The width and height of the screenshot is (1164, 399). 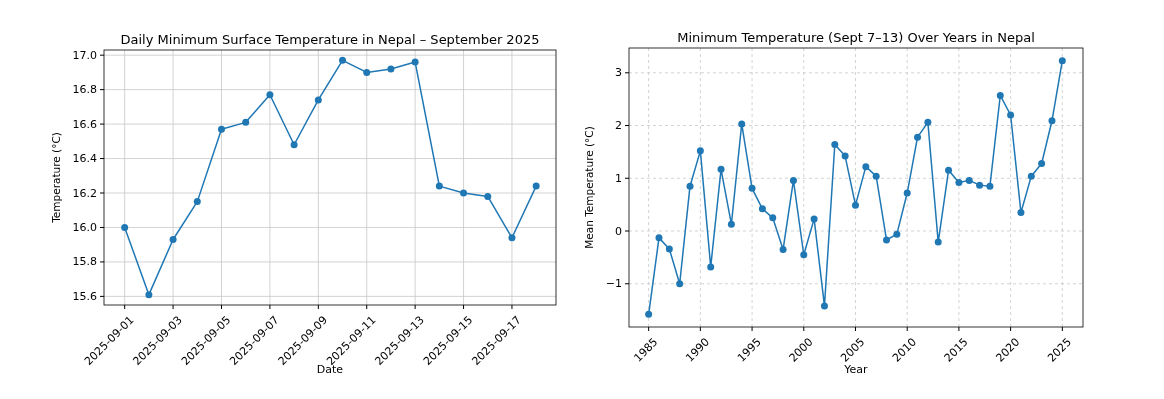 I want to click on y-axis-title: Mean Temperature (°C), so click(x=589, y=187).